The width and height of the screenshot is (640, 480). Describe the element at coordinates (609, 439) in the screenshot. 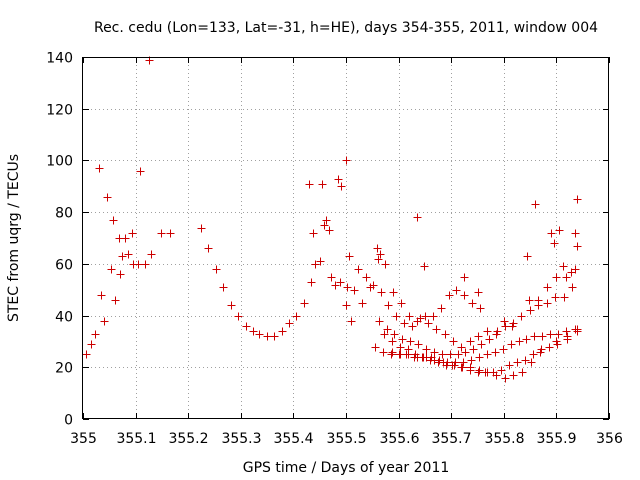

I see `x-tick-label: 356` at that location.